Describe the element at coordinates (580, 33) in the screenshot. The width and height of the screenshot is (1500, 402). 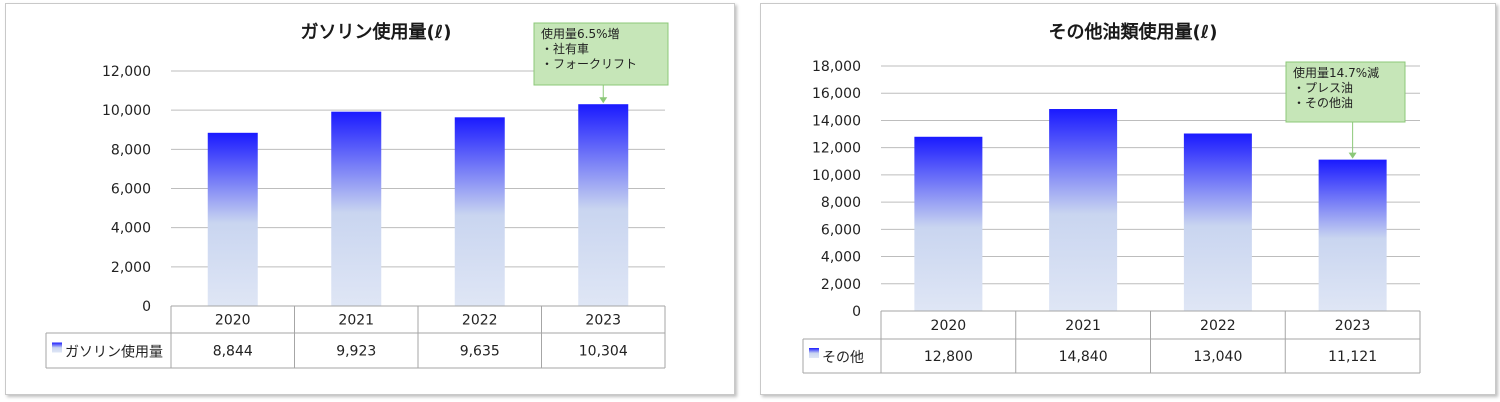
I see `annotation-text: 使用量6.5%増` at that location.